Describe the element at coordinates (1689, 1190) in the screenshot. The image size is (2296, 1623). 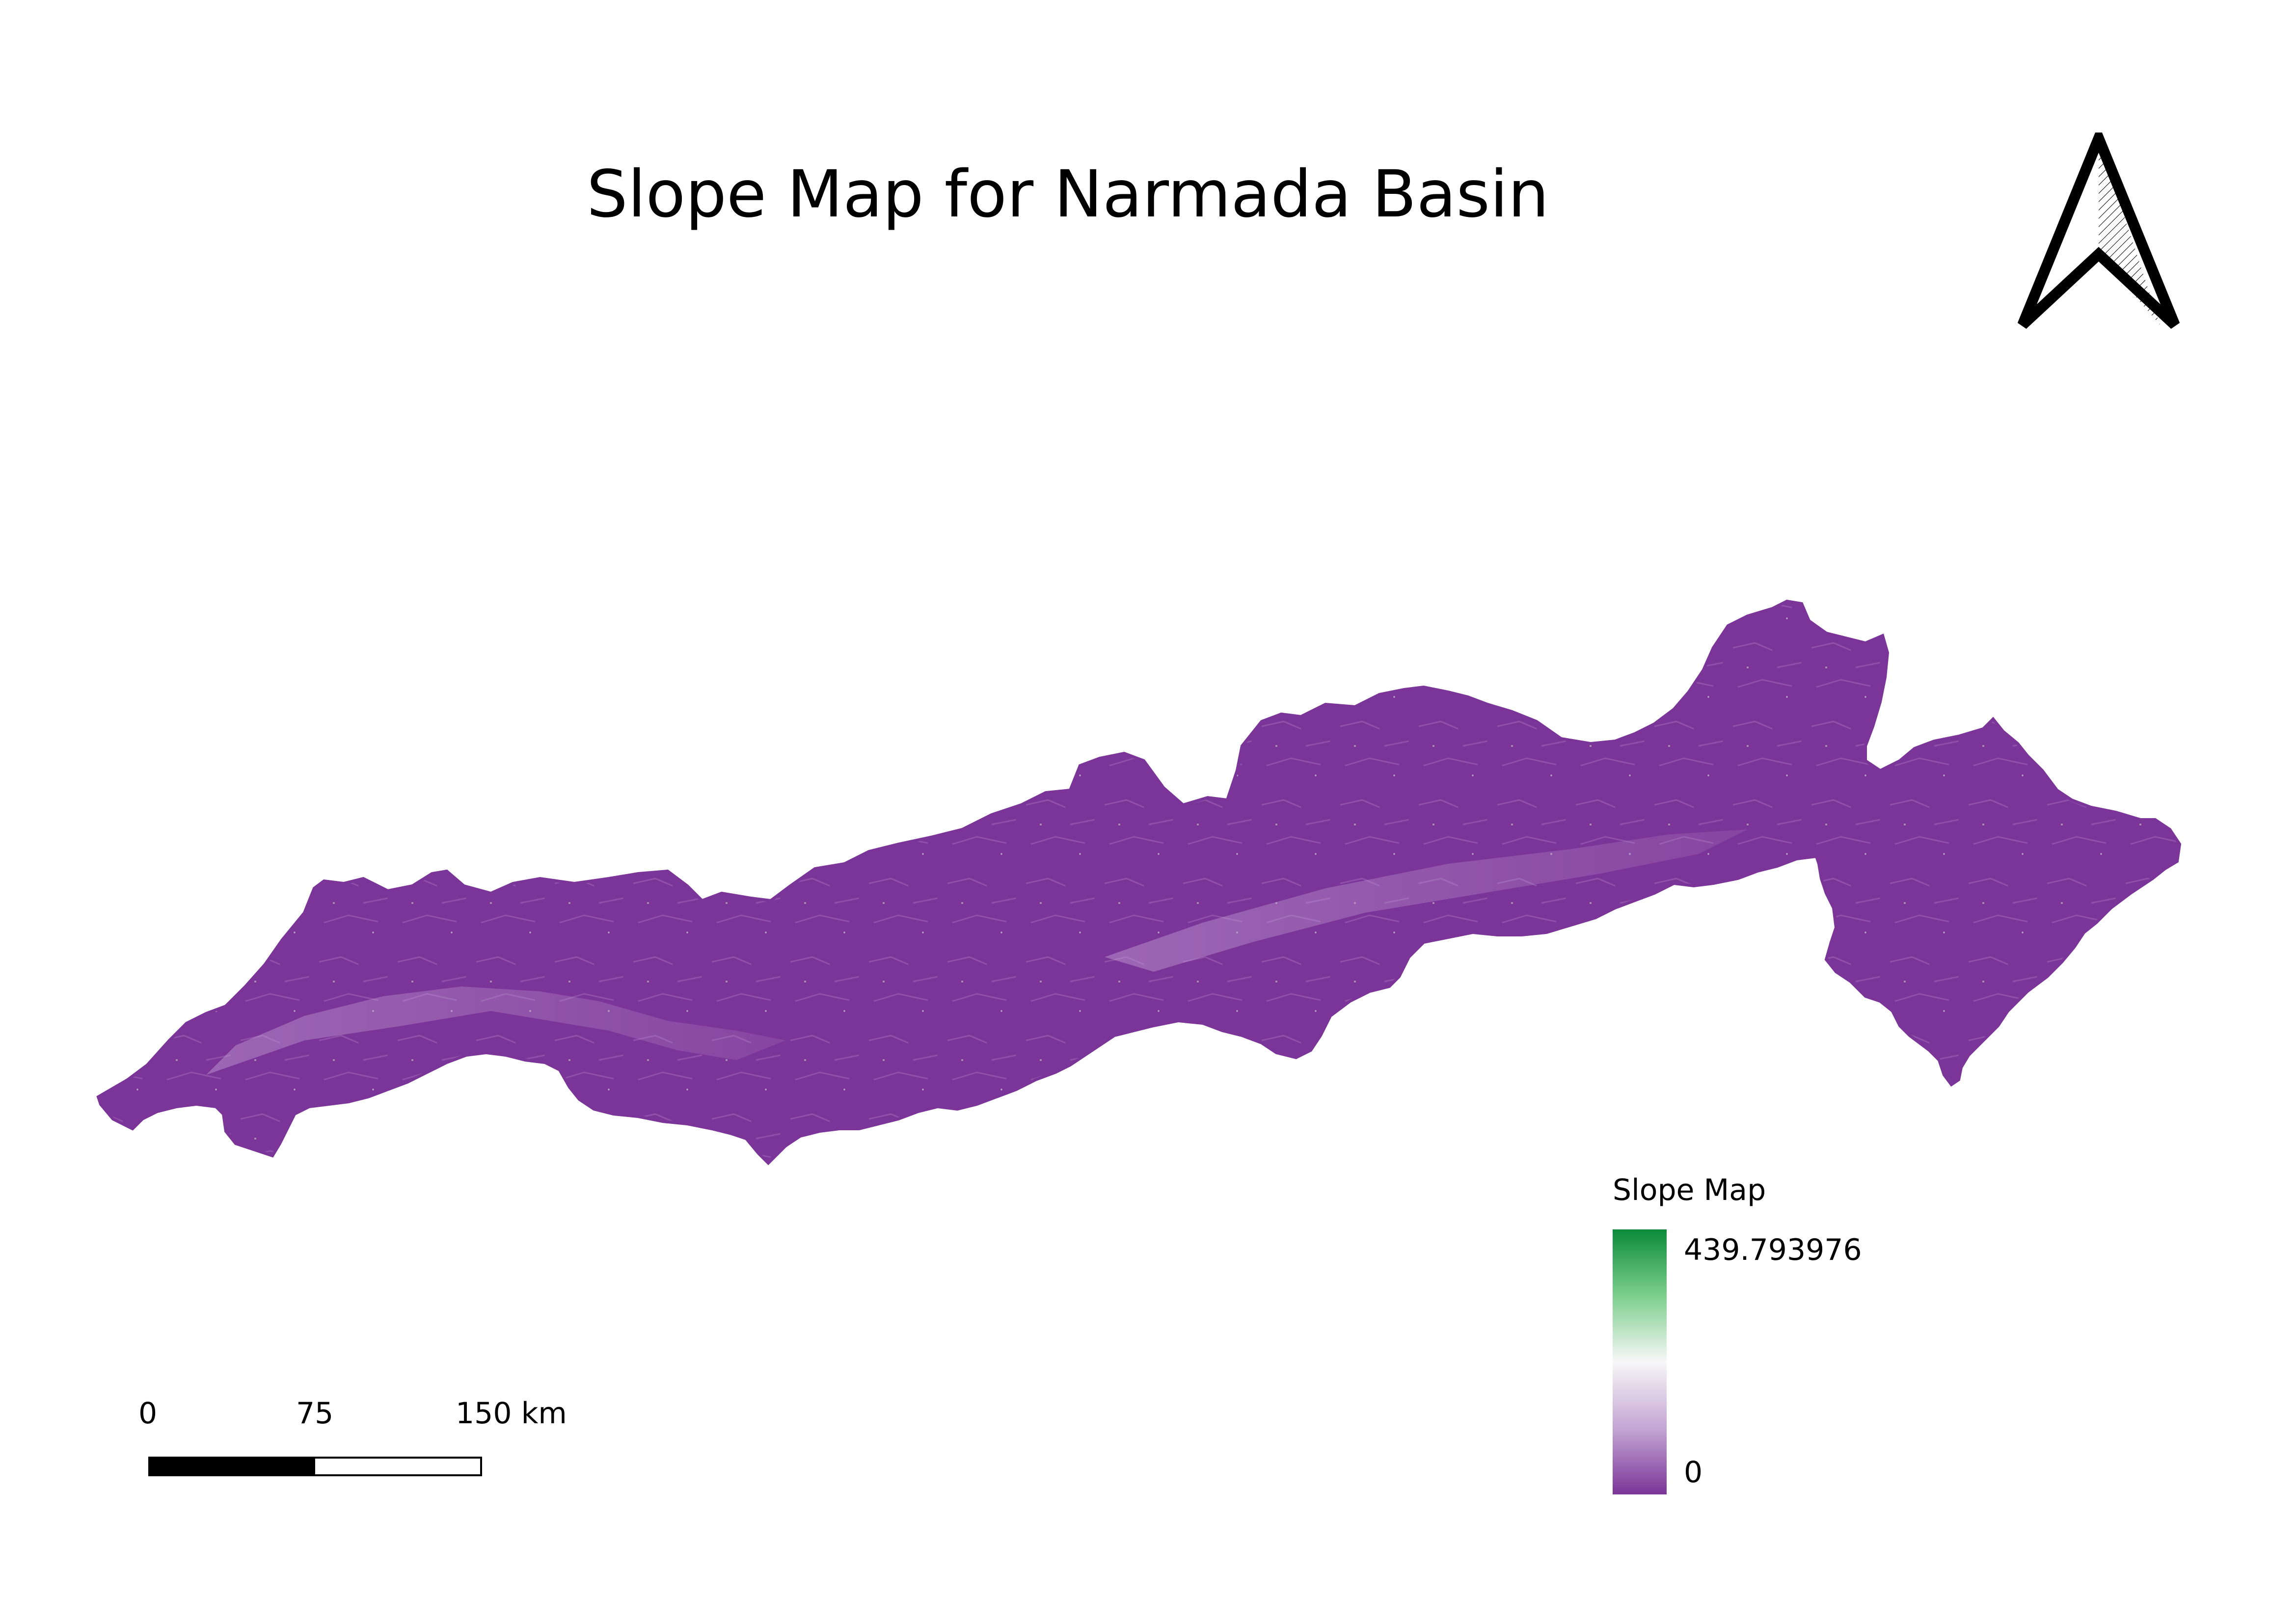
I see `legend-title: Slope Map` at that location.